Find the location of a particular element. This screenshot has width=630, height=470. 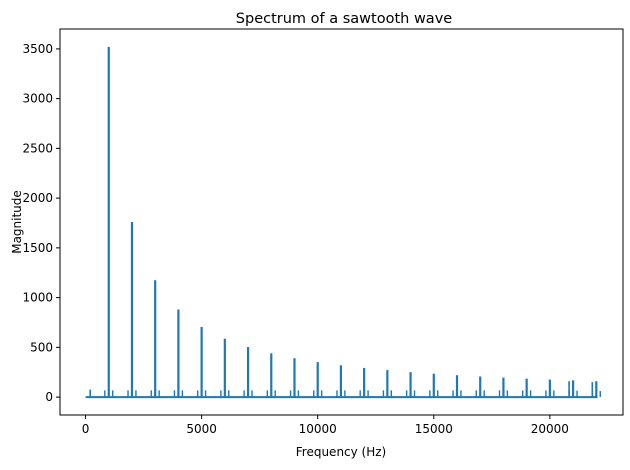

x-tick-label: 5000 is located at coordinates (201, 429).